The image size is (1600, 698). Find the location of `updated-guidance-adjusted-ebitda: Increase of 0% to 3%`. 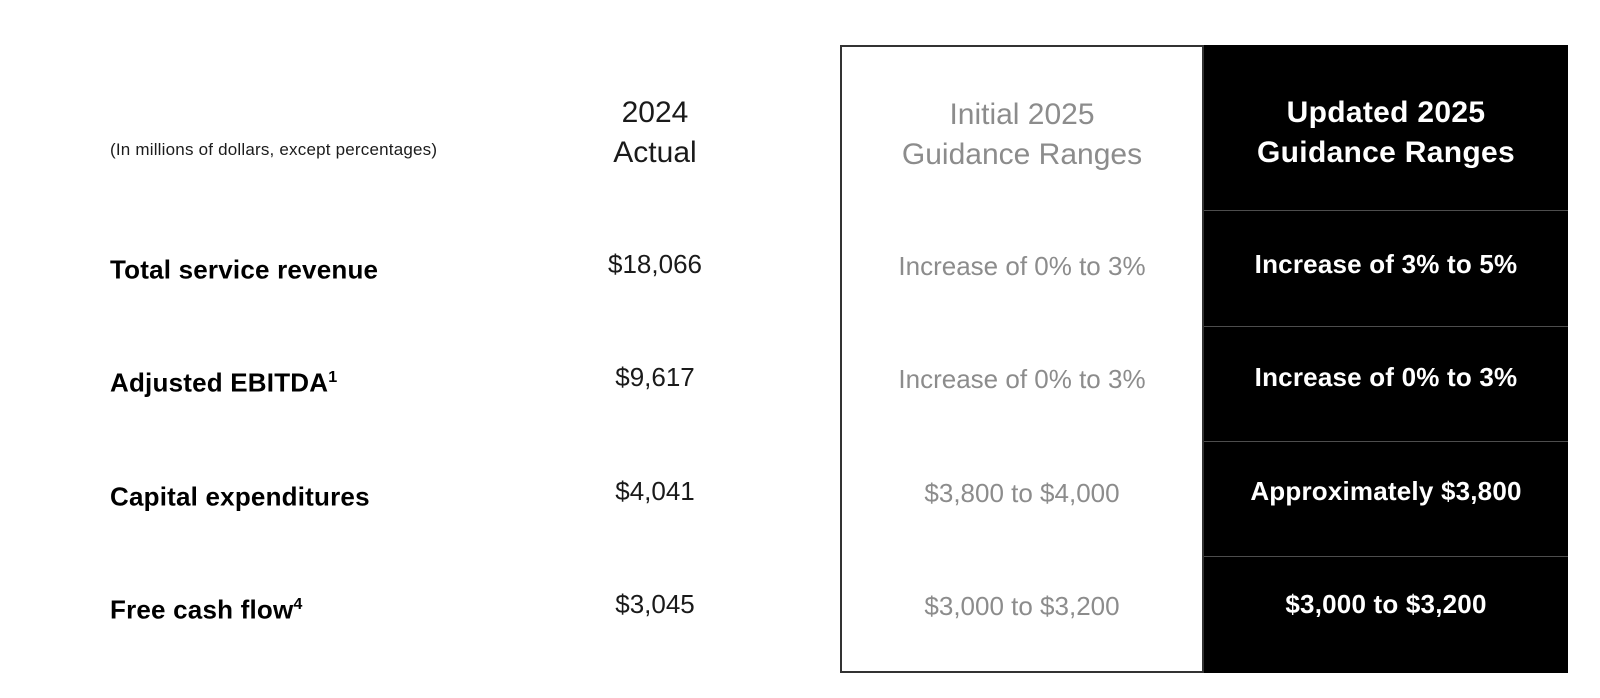

updated-guidance-adjusted-ebitda: Increase of 0% to 3% is located at coordinates (1386, 377).